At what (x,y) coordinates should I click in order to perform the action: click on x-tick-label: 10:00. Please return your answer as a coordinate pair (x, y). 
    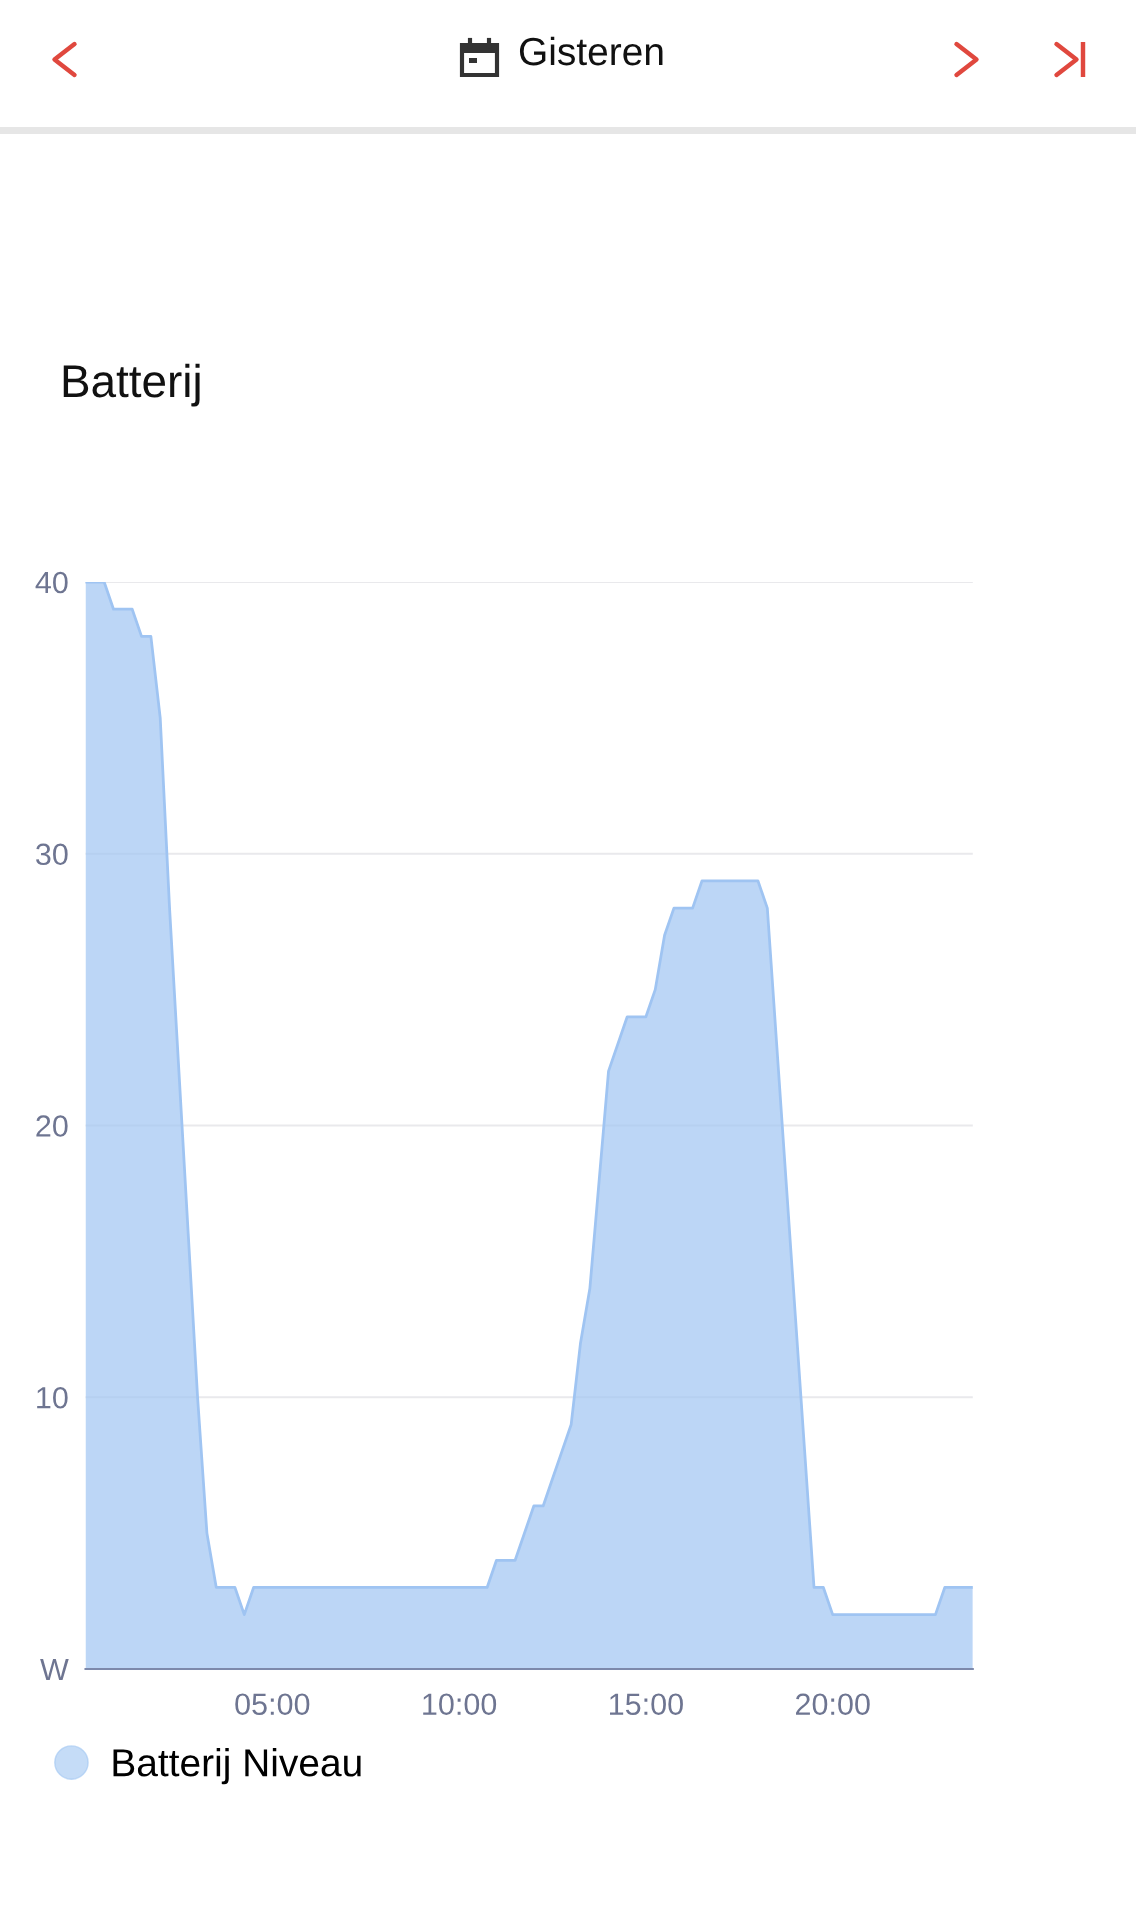
    Looking at the image, I should click on (460, 1704).